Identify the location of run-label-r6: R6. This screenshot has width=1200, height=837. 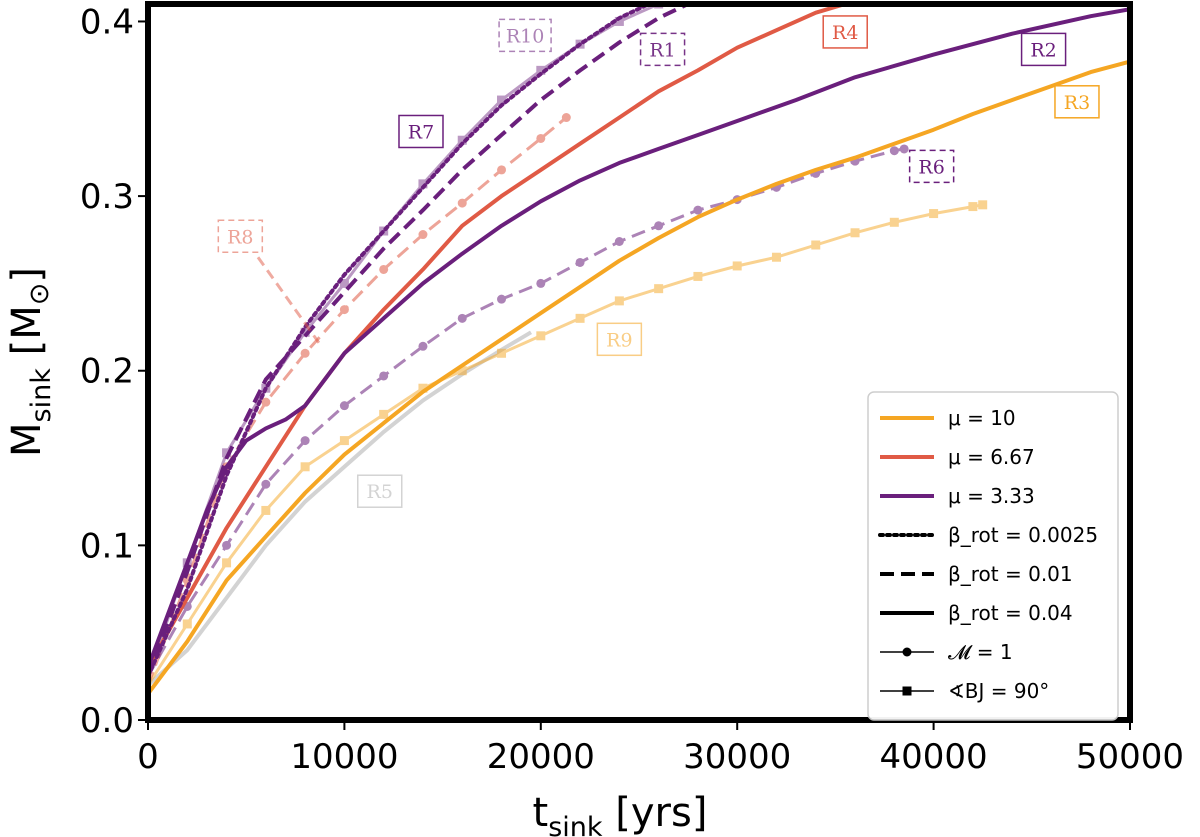
(931, 166).